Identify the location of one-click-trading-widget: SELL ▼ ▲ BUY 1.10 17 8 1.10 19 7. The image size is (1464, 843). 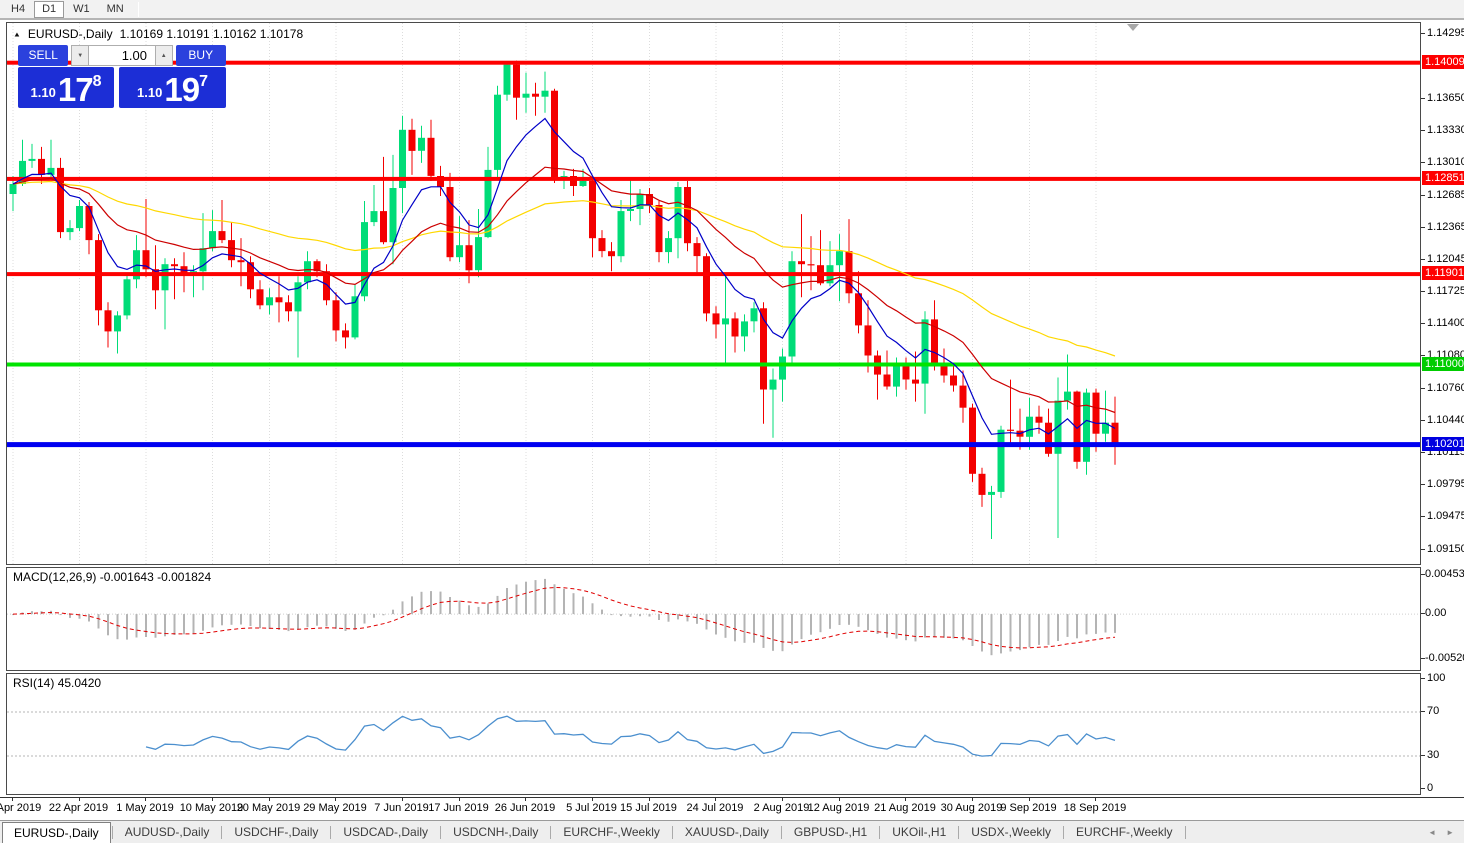
(122, 76).